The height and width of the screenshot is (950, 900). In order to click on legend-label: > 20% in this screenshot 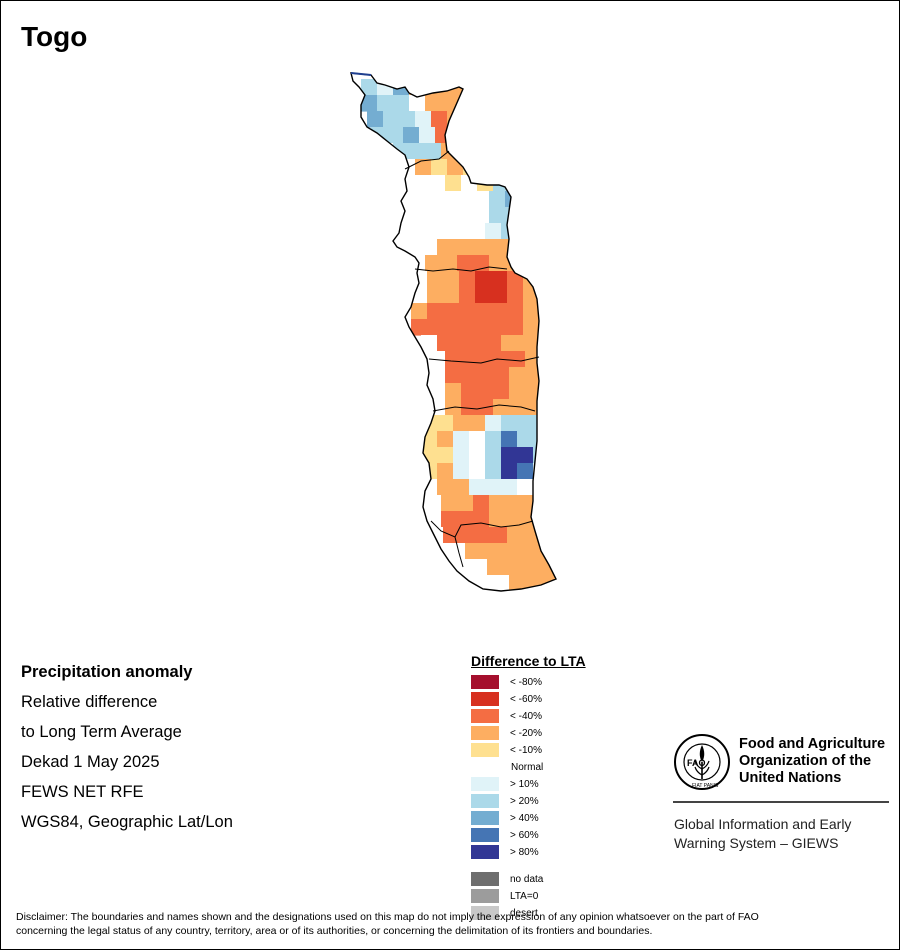, I will do `click(524, 801)`.